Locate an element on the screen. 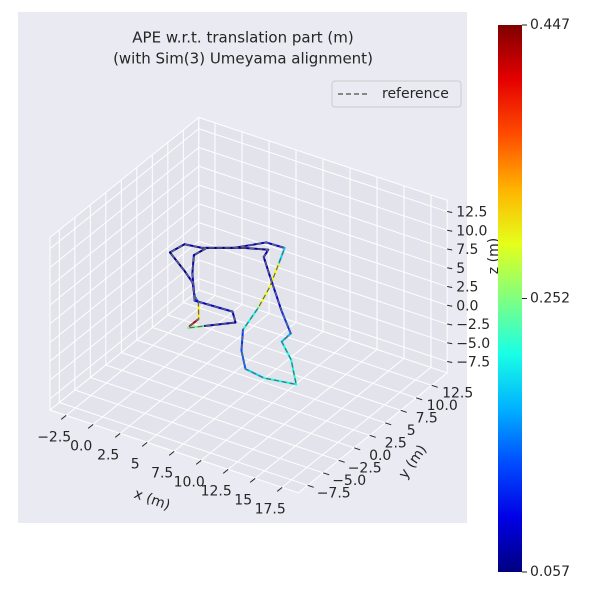 The image size is (600, 604). x-tick-label: 2.5 is located at coordinates (108, 455).